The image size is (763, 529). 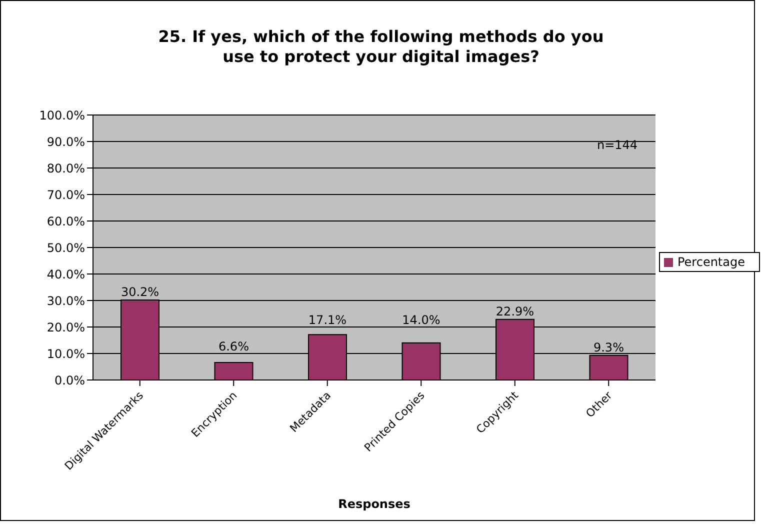 I want to click on y-tick-label: 90.0%, so click(x=65, y=141).